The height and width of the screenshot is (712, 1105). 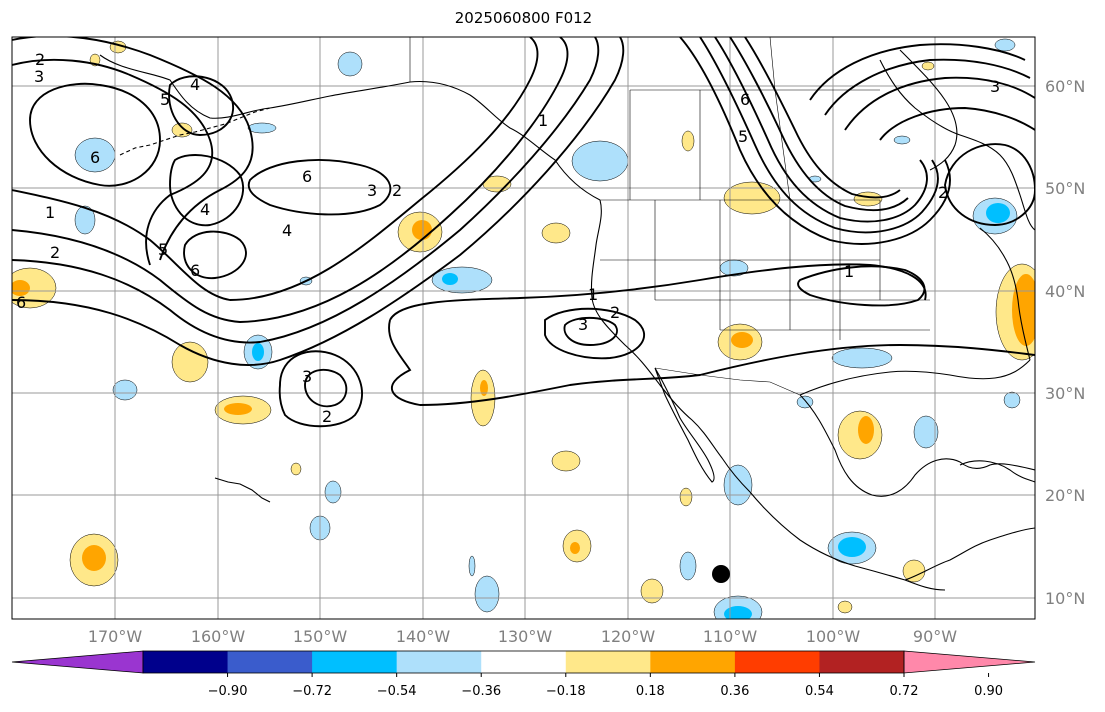 What do you see at coordinates (312, 691) in the screenshot?
I see `colorbar-tick-label: −0.72` at bounding box center [312, 691].